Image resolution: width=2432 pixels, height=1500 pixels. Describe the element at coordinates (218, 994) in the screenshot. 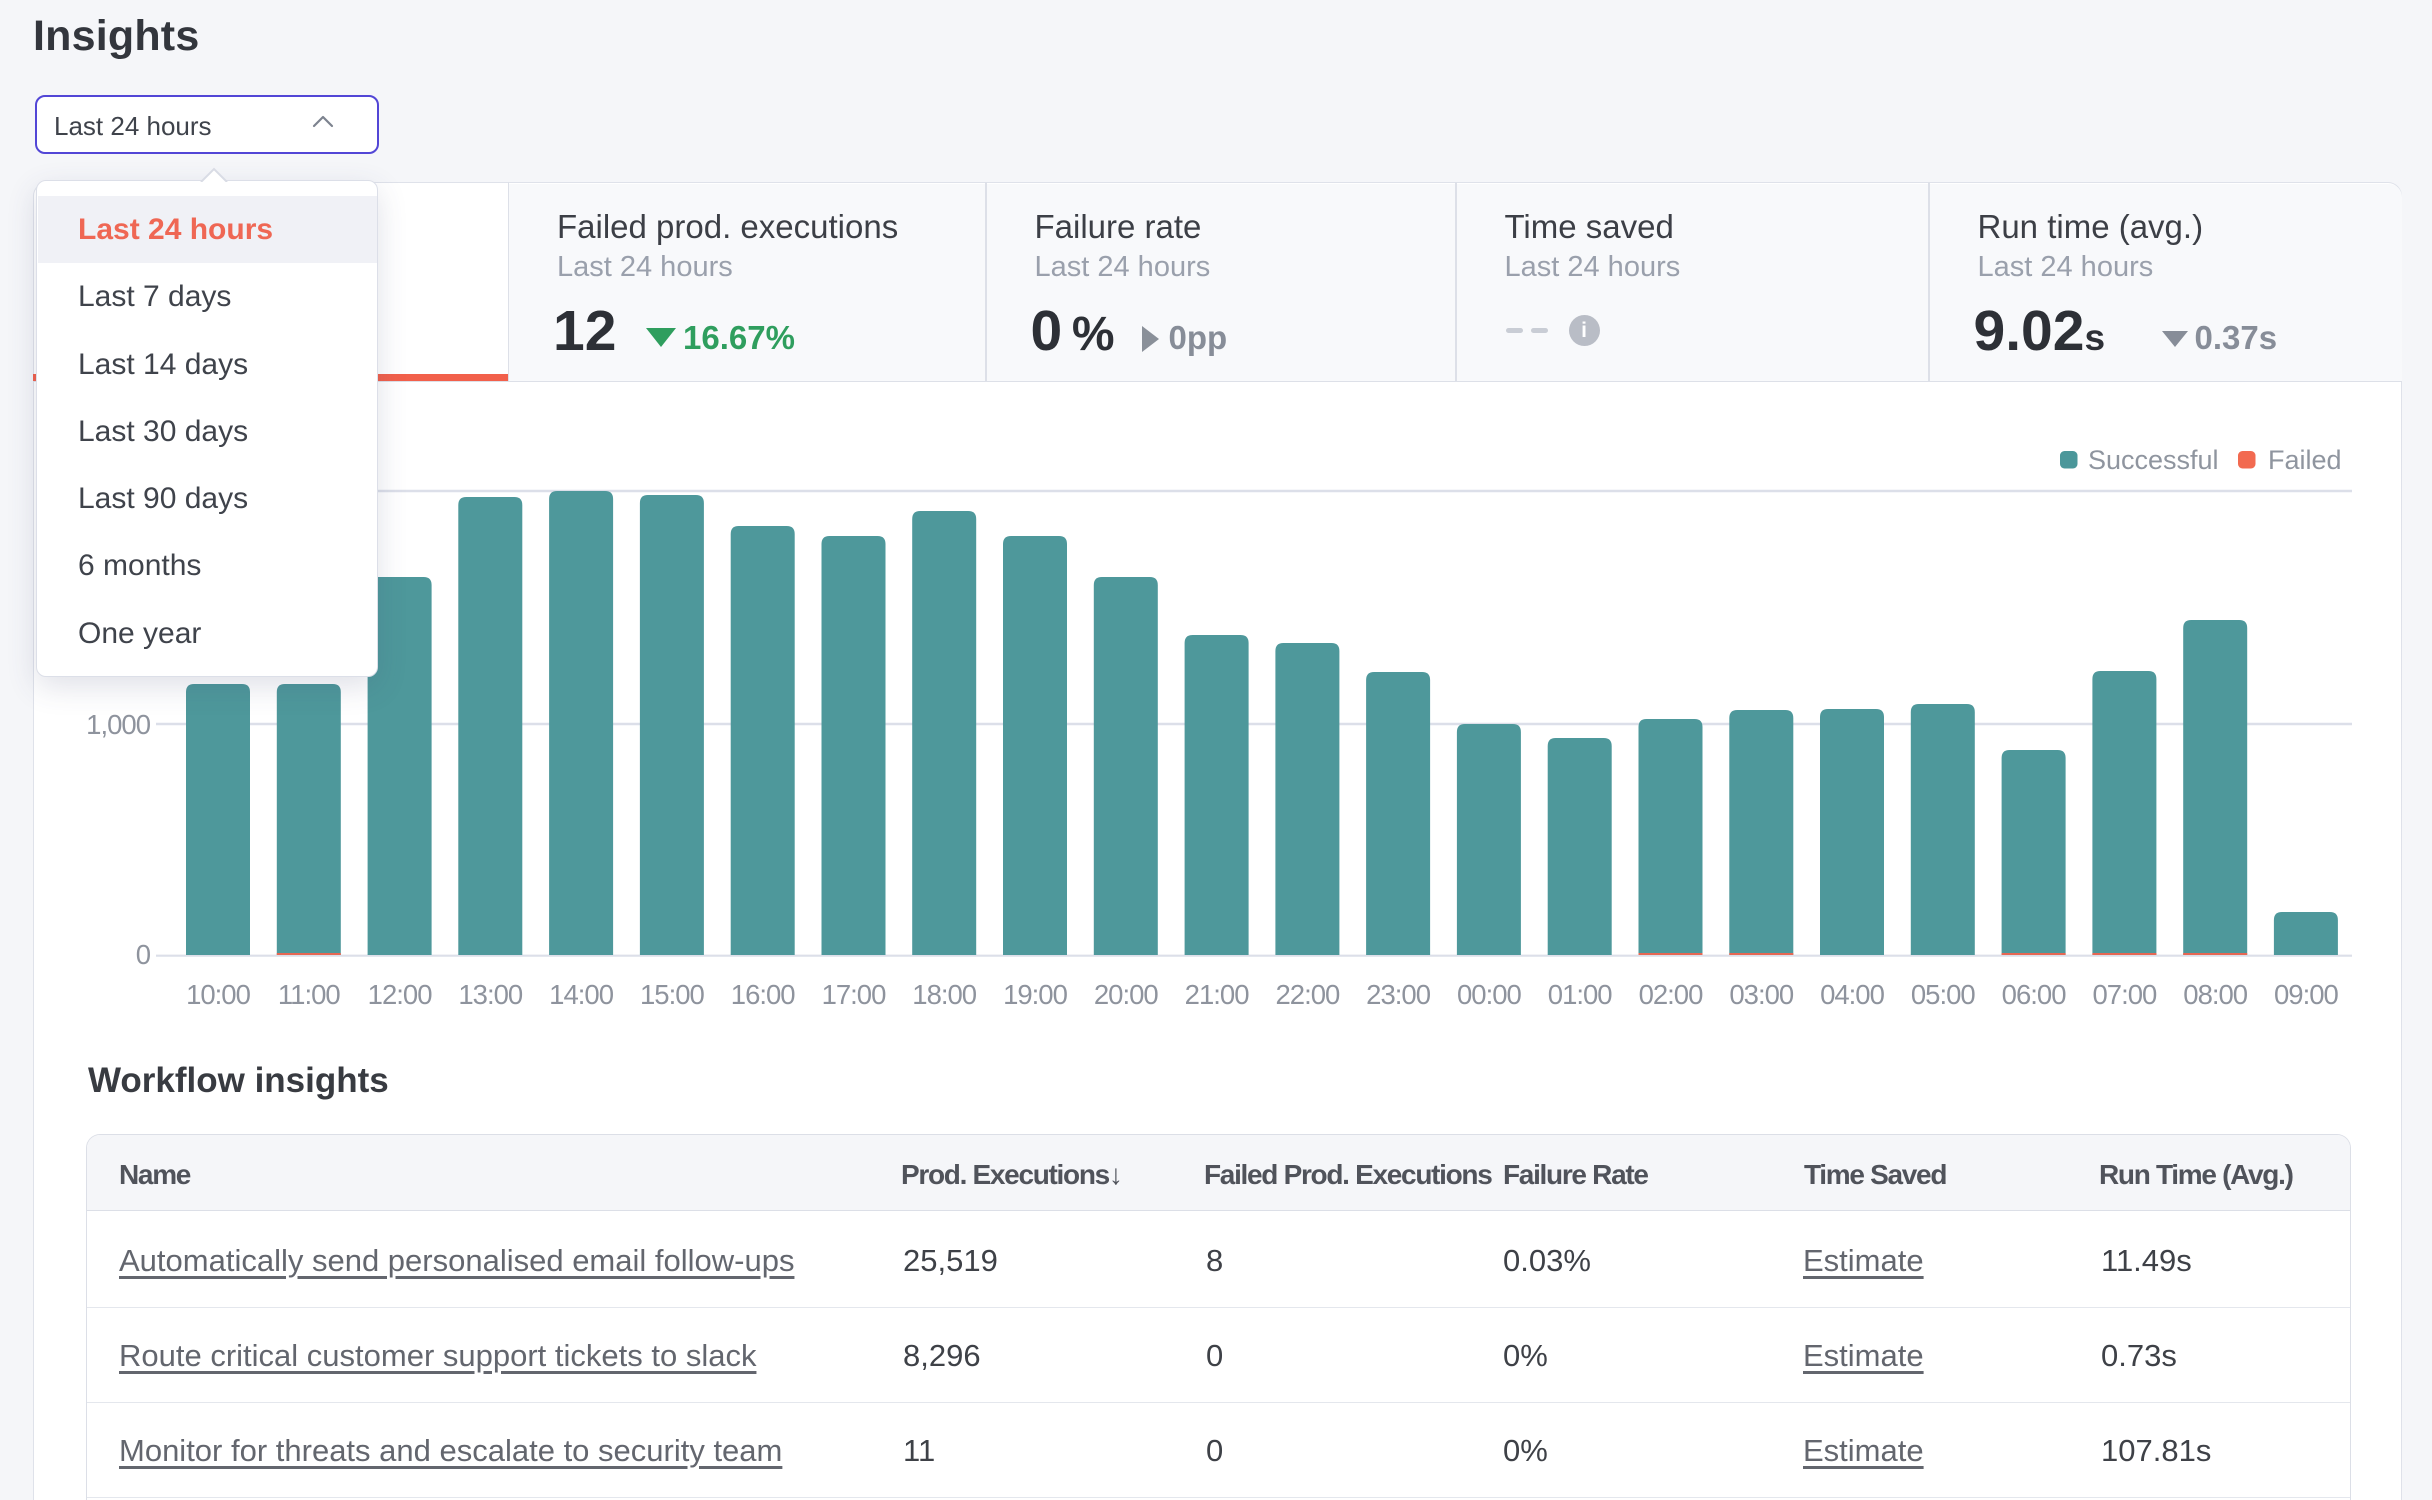

I see `svg-text: 10:00` at that location.